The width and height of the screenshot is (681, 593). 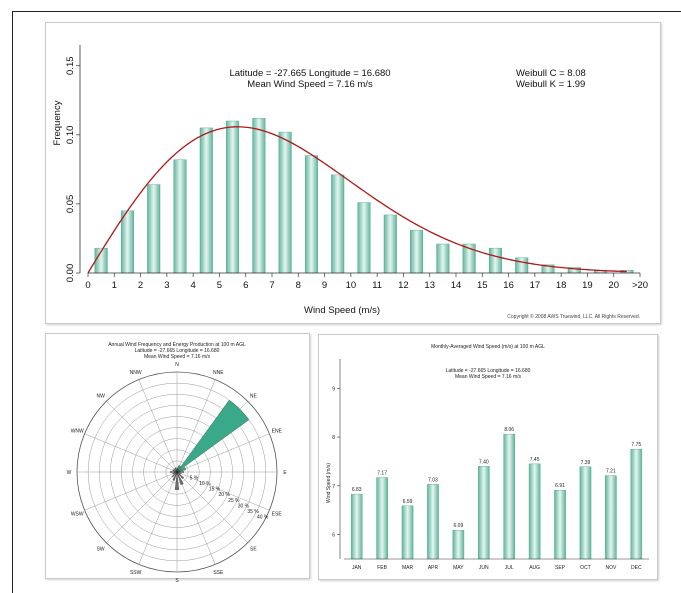 I want to click on monthly-x-tick-label: AUG, so click(x=534, y=568).